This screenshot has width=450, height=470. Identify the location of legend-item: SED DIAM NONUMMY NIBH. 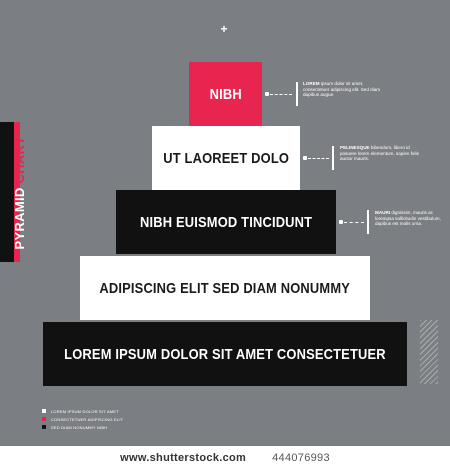
(82, 427).